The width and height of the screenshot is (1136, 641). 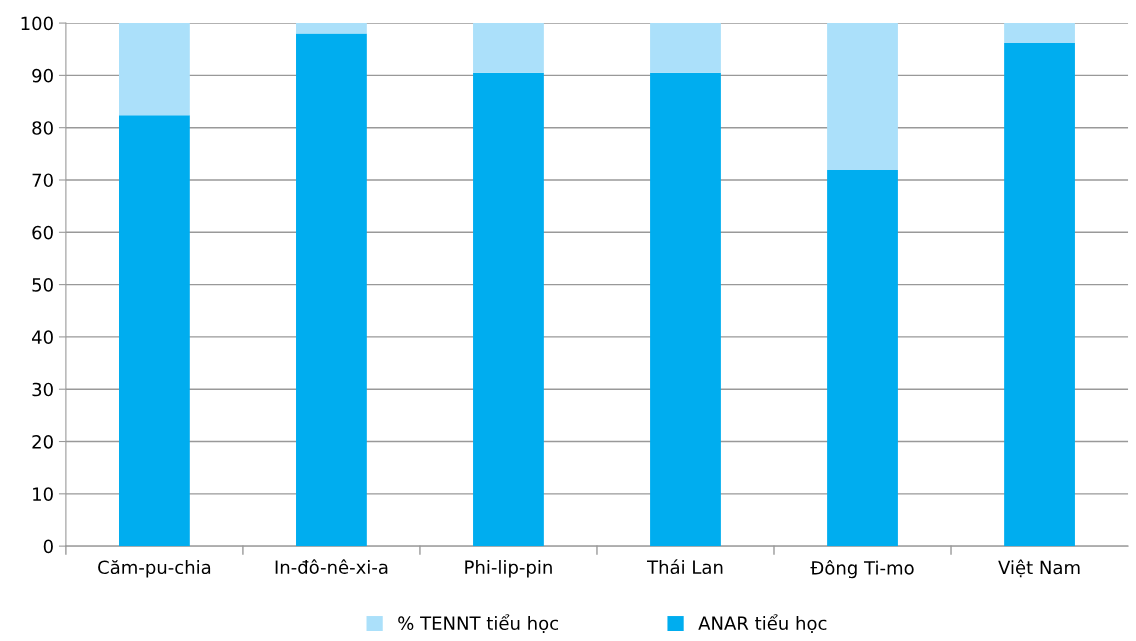 What do you see at coordinates (762, 624) in the screenshot?
I see `legend-label: ANAR tiểu học` at bounding box center [762, 624].